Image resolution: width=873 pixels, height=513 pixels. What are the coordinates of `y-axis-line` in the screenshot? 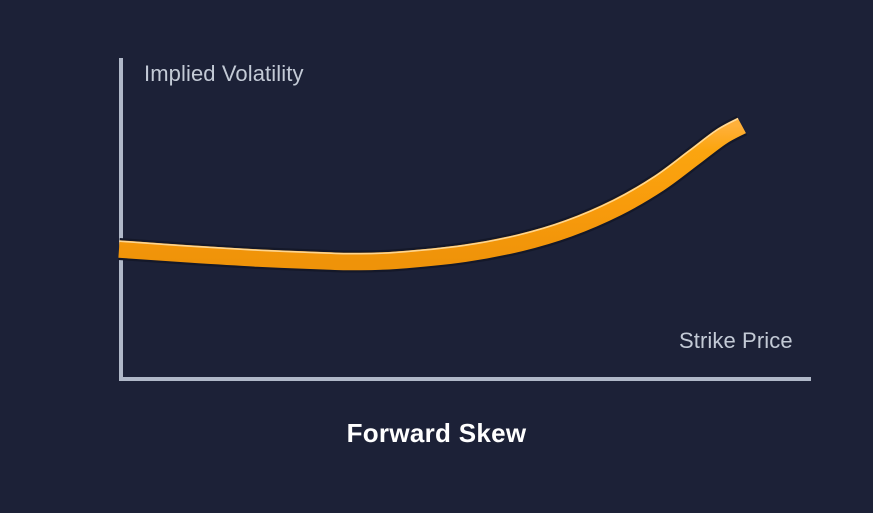 It's located at (121, 219).